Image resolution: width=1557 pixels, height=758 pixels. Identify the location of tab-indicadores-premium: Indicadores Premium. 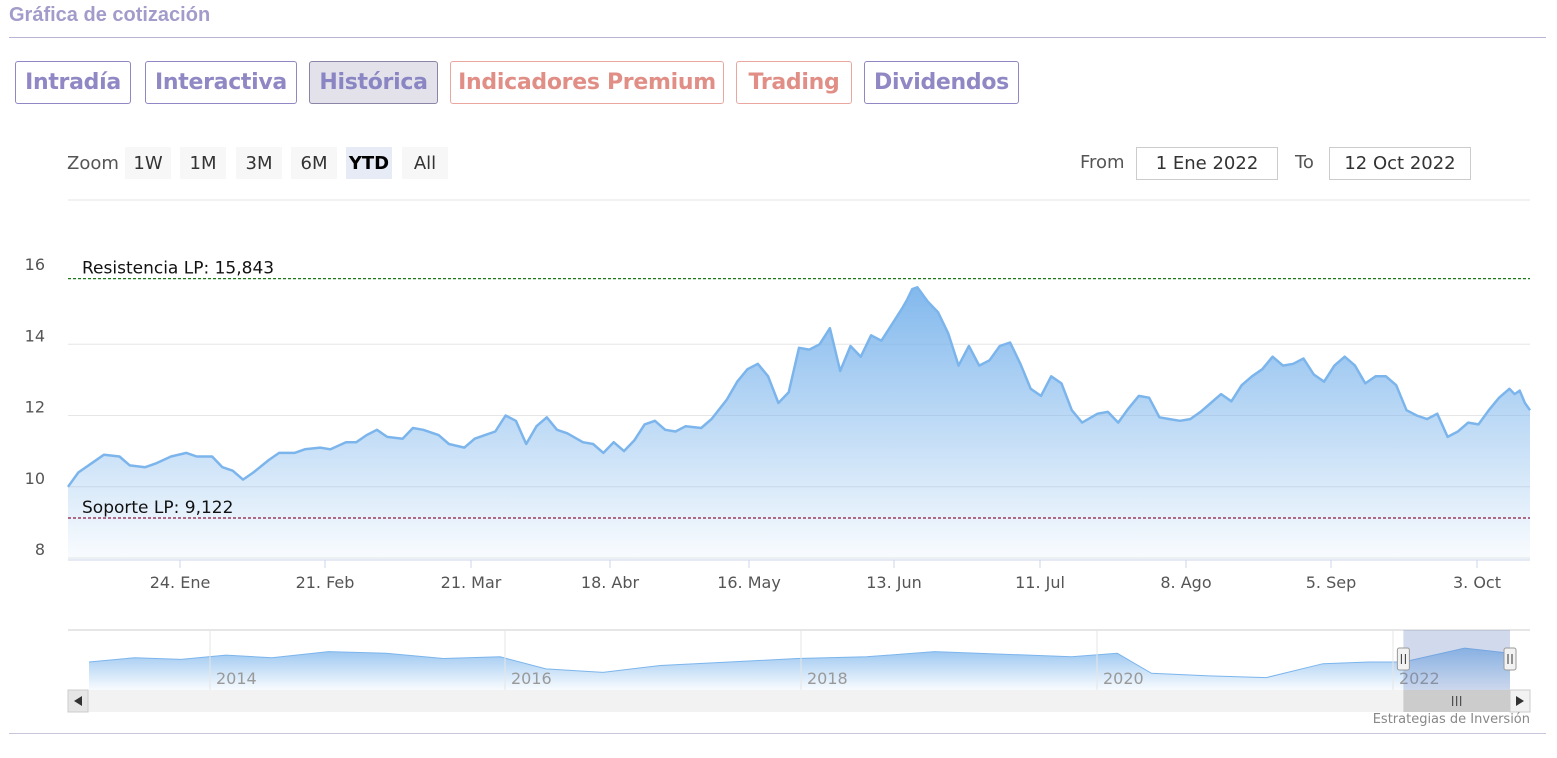
(587, 82).